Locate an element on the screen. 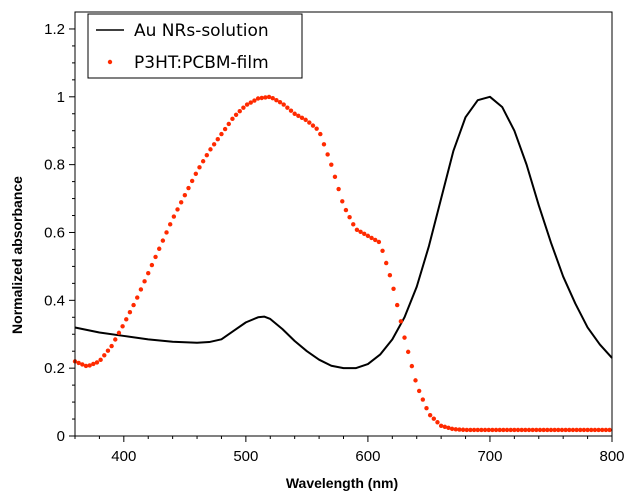 This screenshot has height=495, width=628. legend: Au NRs-solution P3HT:PCBM-film is located at coordinates (195, 46).